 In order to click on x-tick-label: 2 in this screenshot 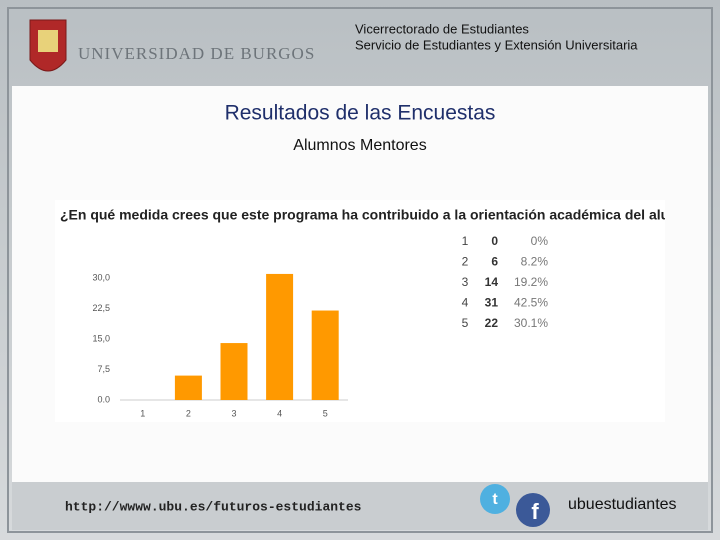, I will do `click(188, 413)`.